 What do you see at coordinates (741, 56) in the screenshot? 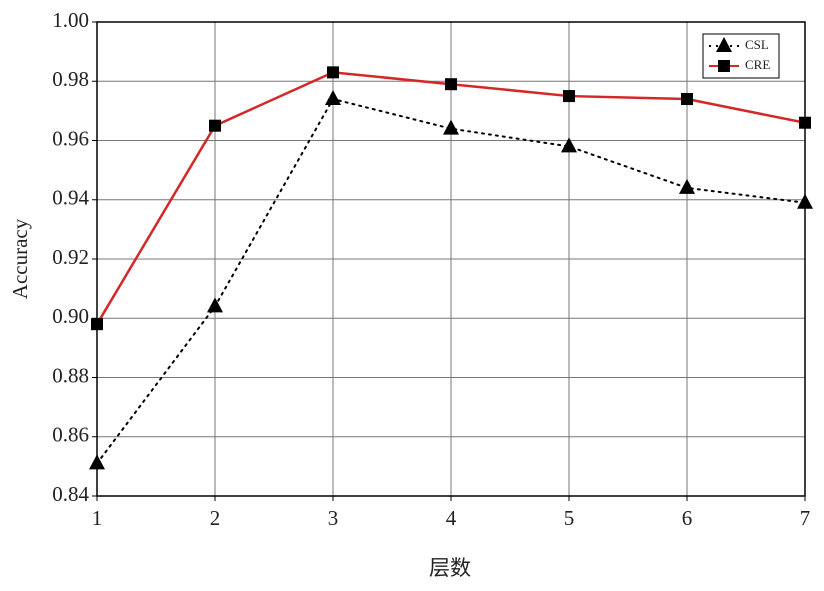
I see `legend-box` at bounding box center [741, 56].